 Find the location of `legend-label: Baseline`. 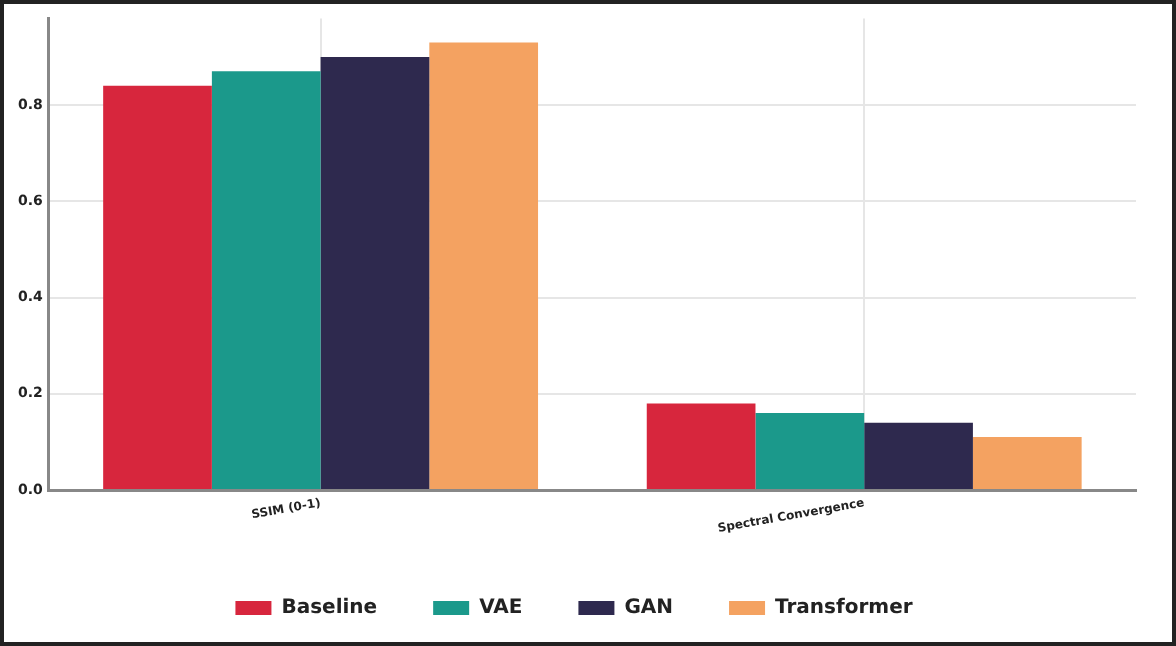

legend-label: Baseline is located at coordinates (329, 608).